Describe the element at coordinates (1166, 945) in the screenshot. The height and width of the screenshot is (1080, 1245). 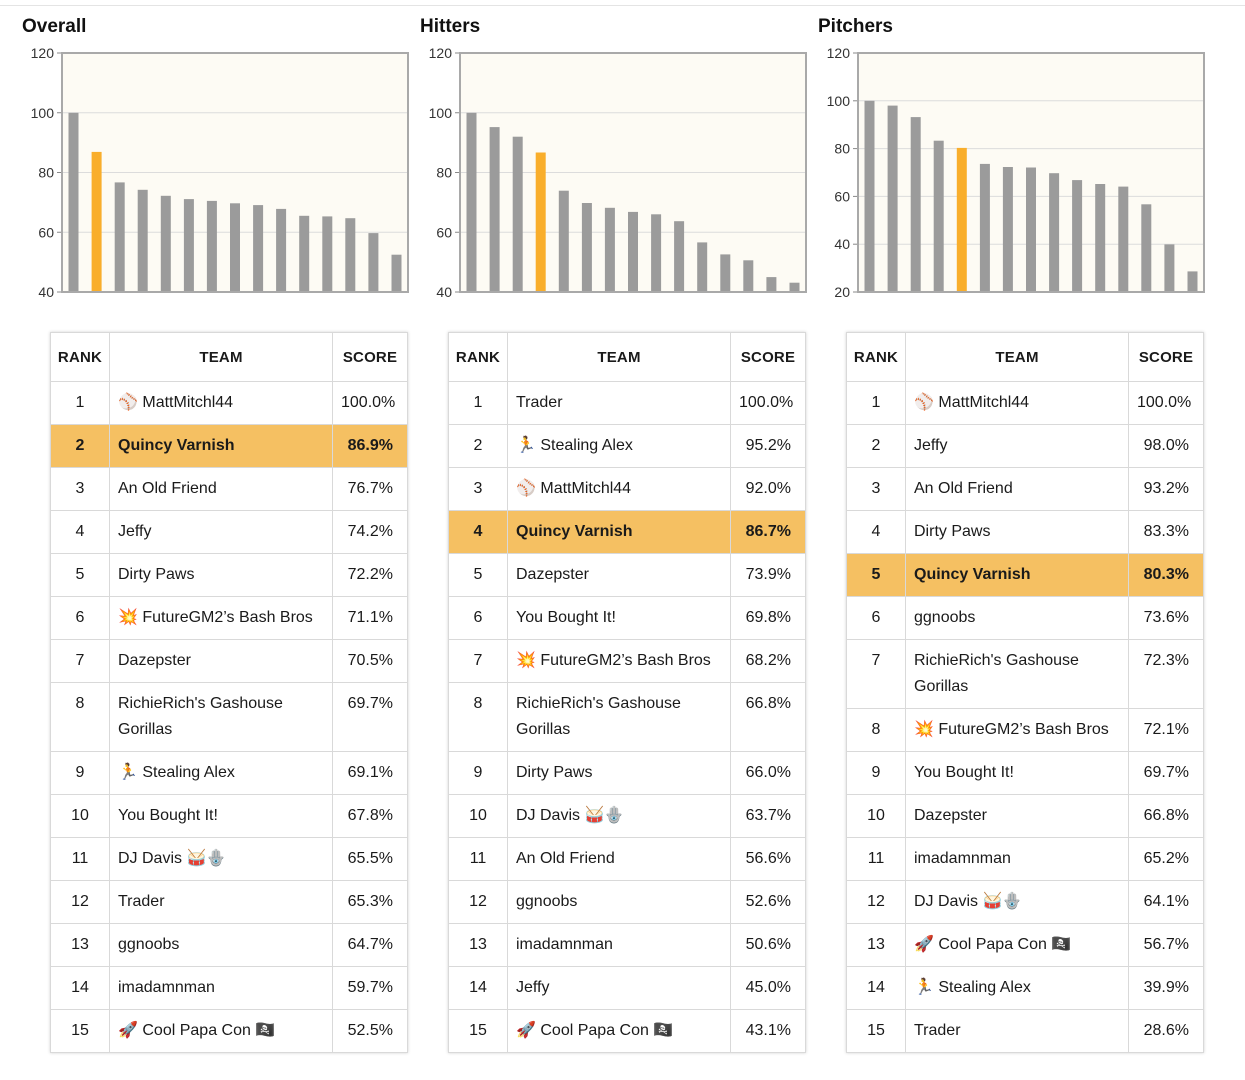
I see `score-cell: 56.7%` at that location.